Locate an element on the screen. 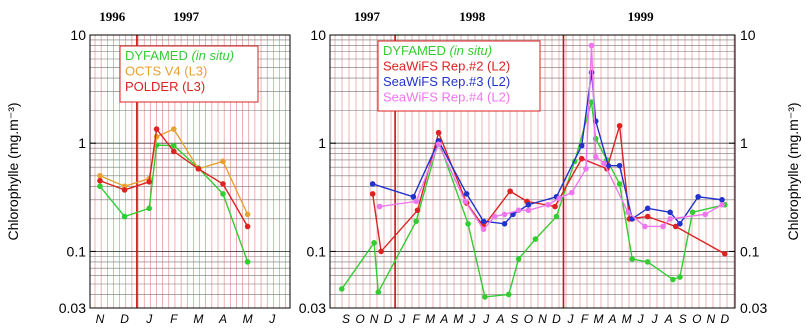  y-tick-label-right: 1 is located at coordinates (744, 143).